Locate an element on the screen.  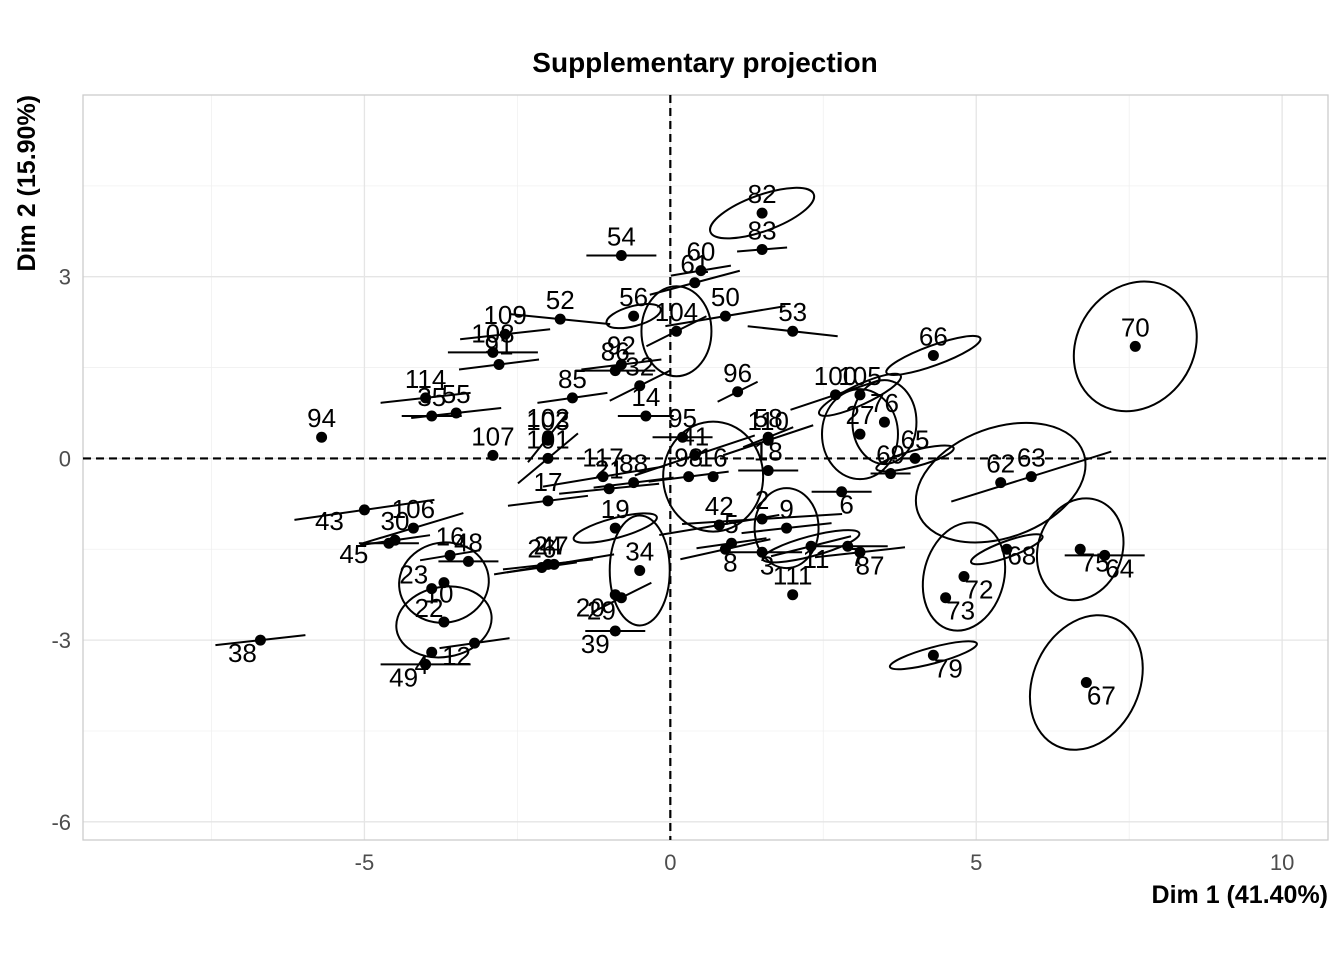
point-label-58: 58 is located at coordinates (768, 418).